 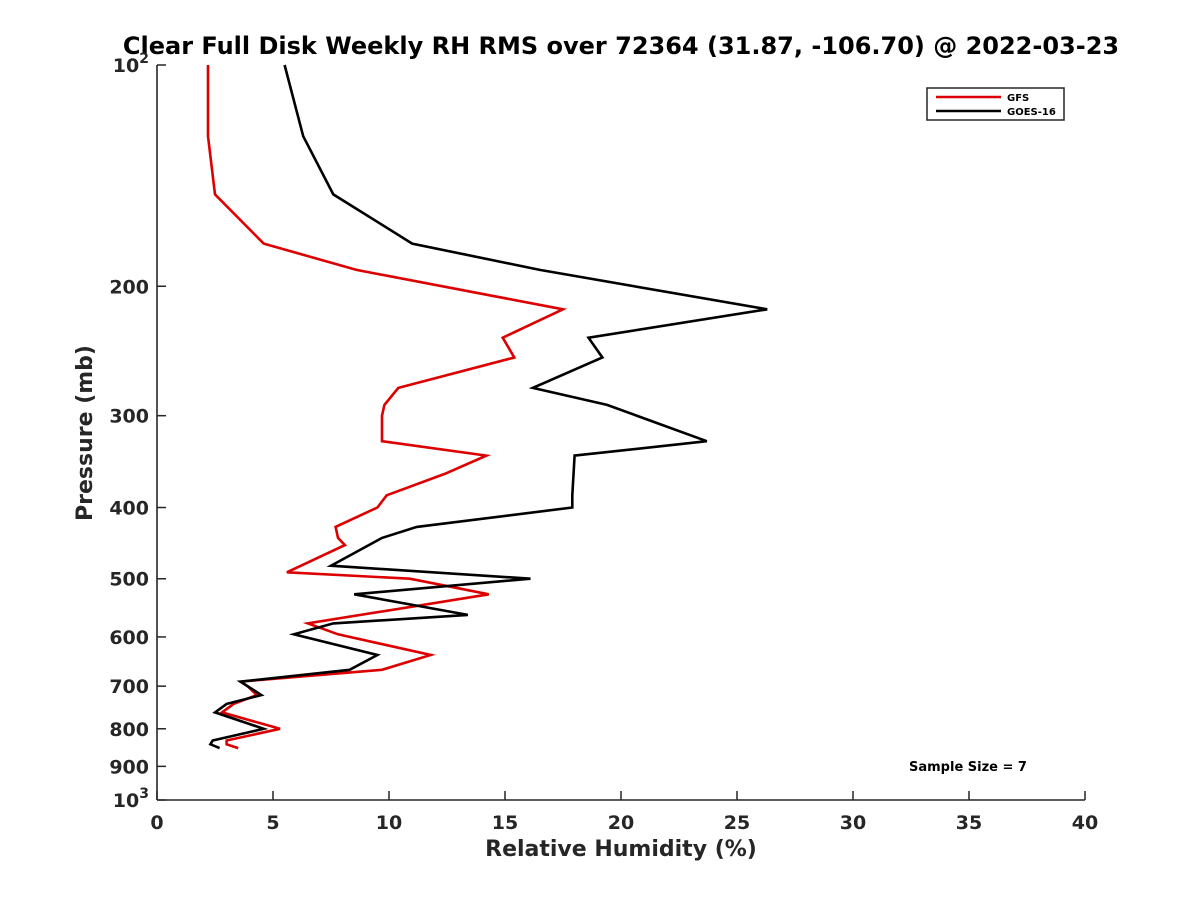 I want to click on x-tick-label-0: 0, so click(x=156, y=823).